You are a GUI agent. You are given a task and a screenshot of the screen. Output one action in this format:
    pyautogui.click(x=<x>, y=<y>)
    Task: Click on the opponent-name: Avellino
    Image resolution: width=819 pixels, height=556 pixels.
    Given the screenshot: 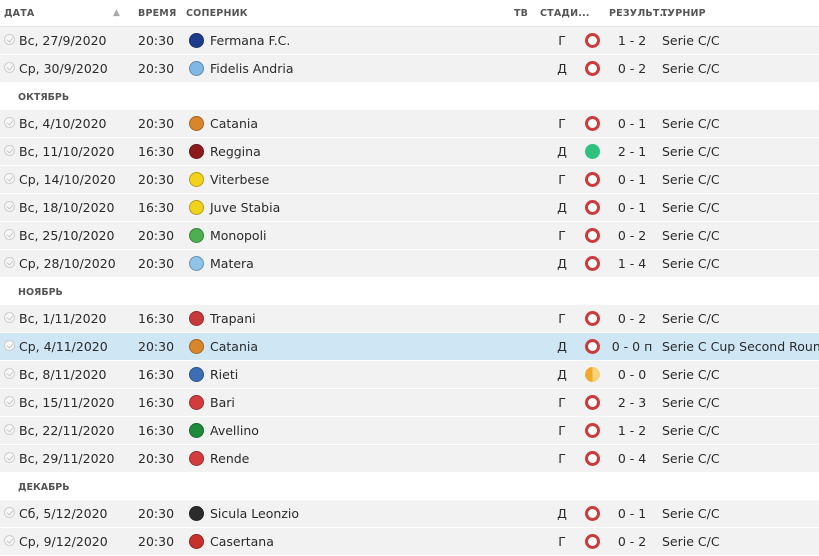 What is the action you would take?
    pyautogui.click(x=234, y=430)
    